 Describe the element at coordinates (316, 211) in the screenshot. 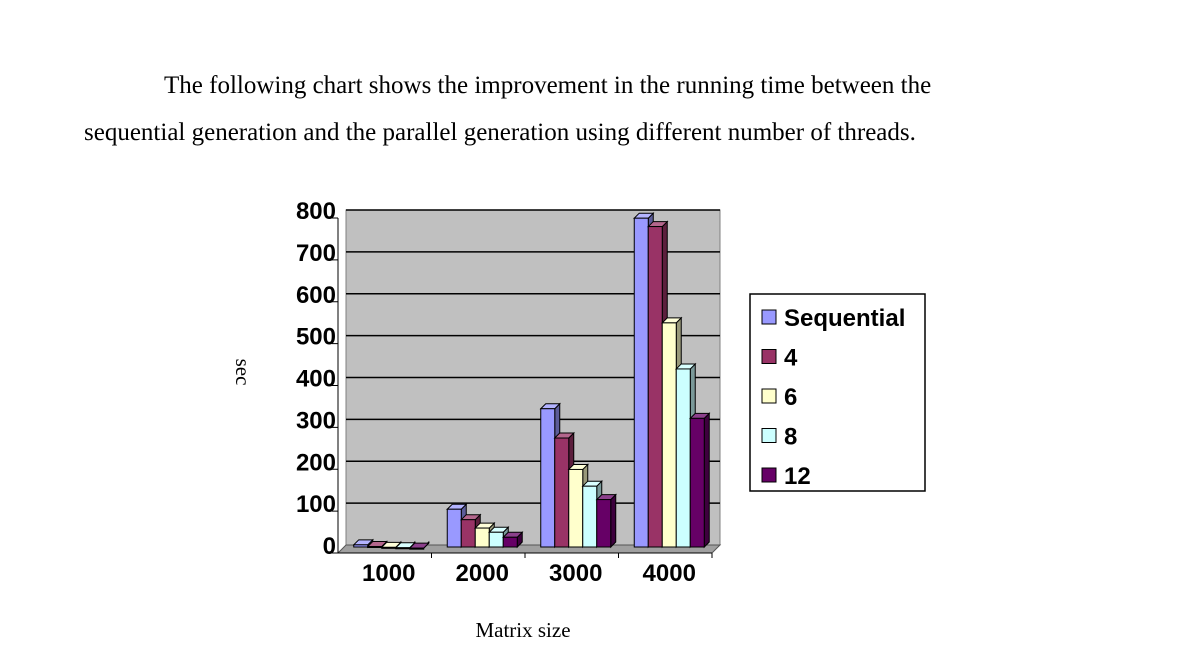

I see `y-tick-label: 800` at that location.